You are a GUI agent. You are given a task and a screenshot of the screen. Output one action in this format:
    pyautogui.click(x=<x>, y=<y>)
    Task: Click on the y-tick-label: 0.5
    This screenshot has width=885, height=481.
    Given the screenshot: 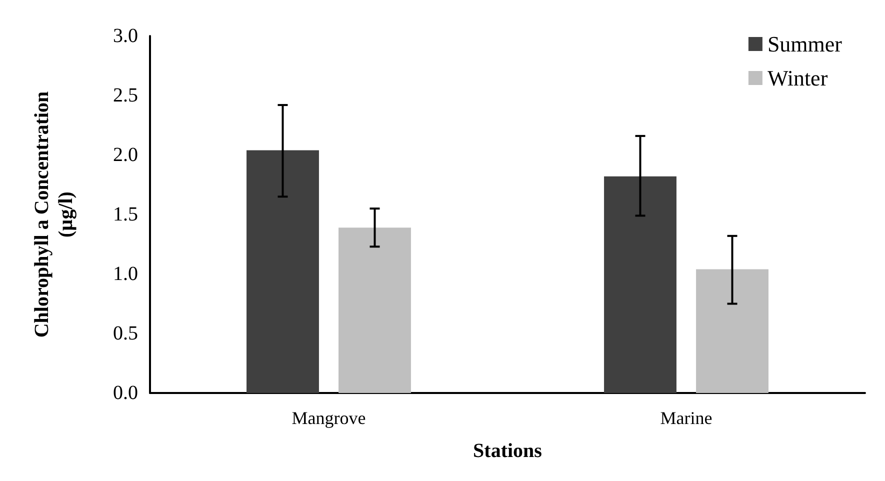 What is the action you would take?
    pyautogui.click(x=125, y=333)
    